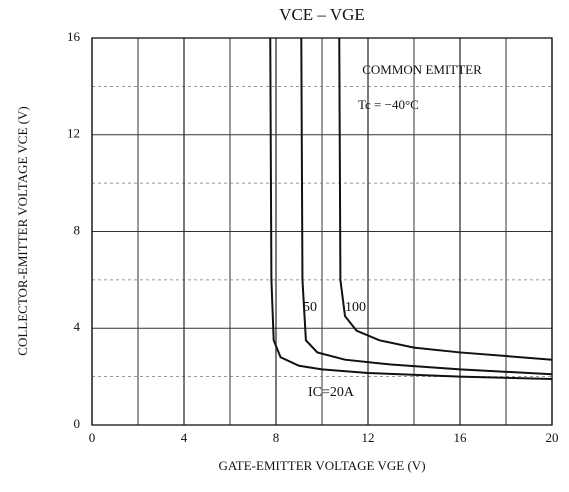 This screenshot has width=569, height=492. Describe the element at coordinates (388, 104) in the screenshot. I see `annotation: Tc = −40°C` at that location.